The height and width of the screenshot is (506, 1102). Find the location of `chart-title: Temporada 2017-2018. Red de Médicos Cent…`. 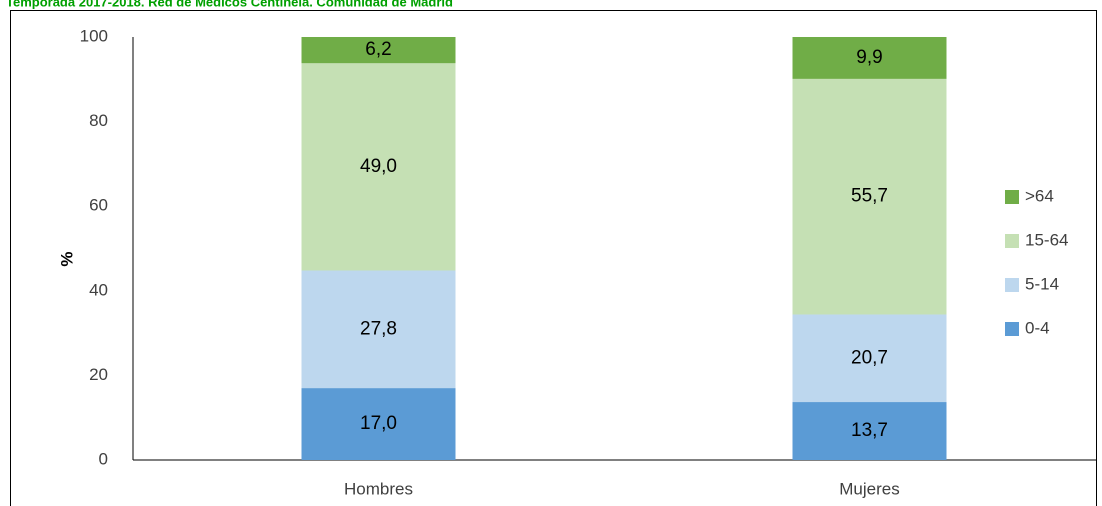

chart-title: Temporada 2017-2018. Red de Médicos Cent… is located at coordinates (229, 4).